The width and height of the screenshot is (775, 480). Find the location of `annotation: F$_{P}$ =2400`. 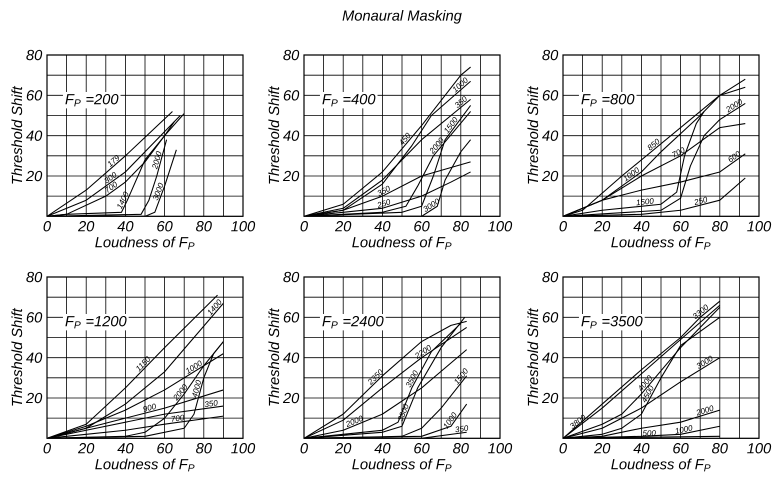

annotation: F$_{P}$ =2400 is located at coordinates (353, 322).